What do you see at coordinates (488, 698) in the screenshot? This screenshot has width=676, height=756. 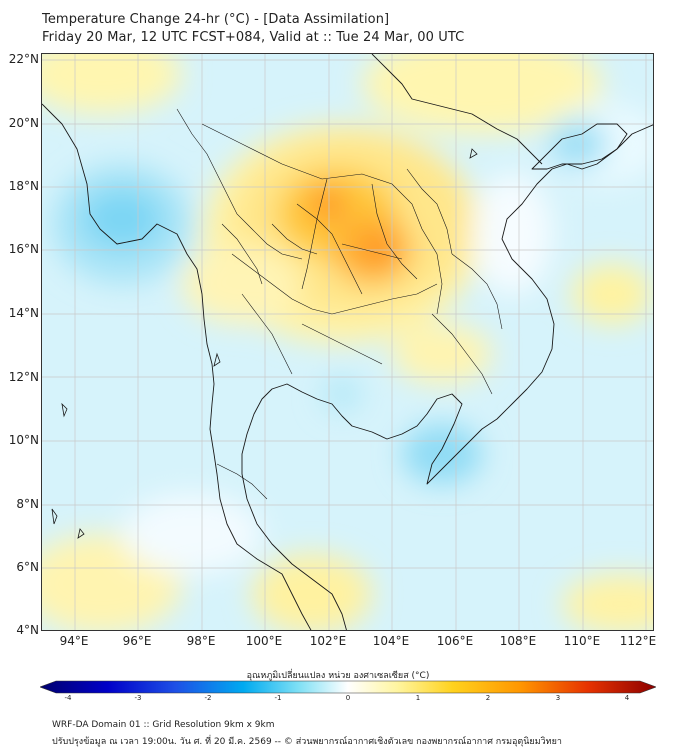 I see `colorbar-tick: 2` at bounding box center [488, 698].